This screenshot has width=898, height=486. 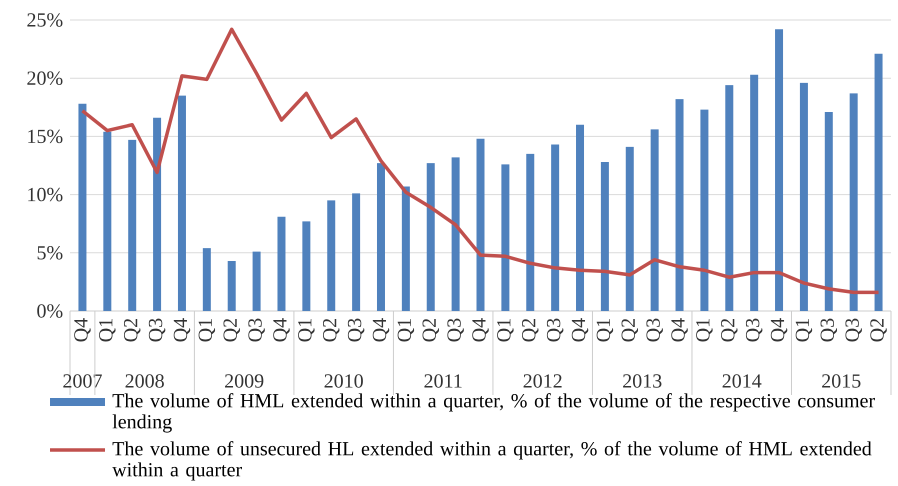 What do you see at coordinates (841, 381) in the screenshot?
I see `text: 2015` at bounding box center [841, 381].